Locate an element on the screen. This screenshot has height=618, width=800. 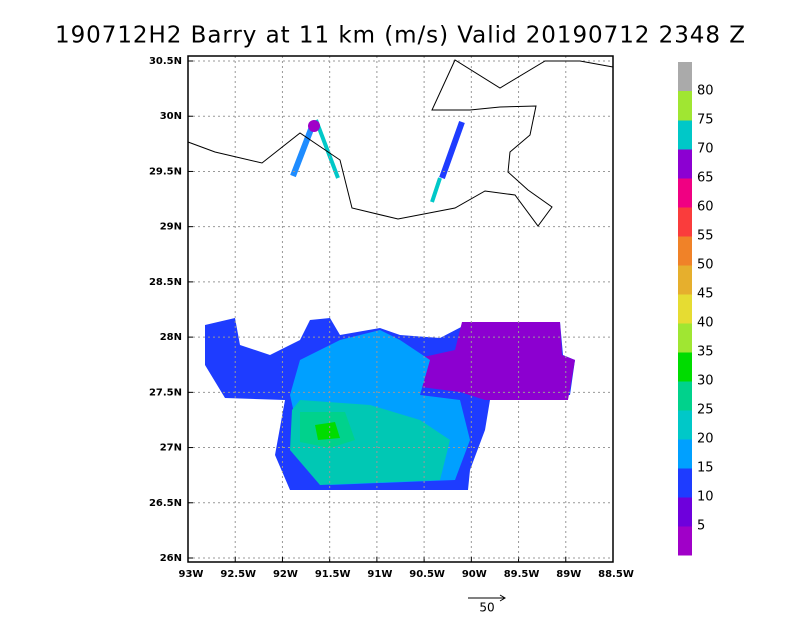
y-tick-label: 26N is located at coordinates (171, 558).